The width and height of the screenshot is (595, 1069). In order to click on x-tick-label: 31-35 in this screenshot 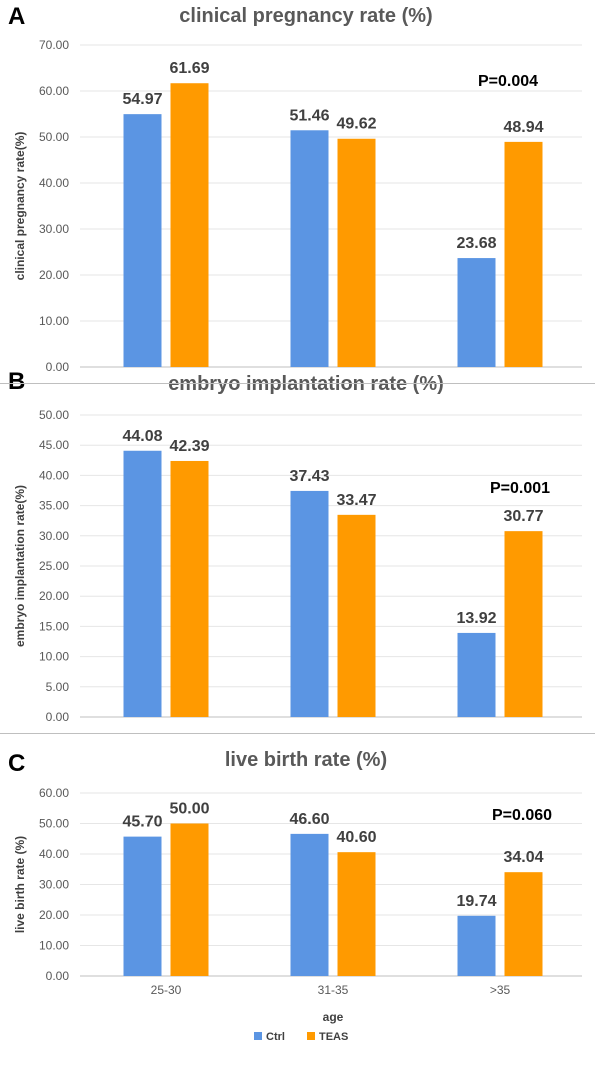, I will do `click(333, 990)`.